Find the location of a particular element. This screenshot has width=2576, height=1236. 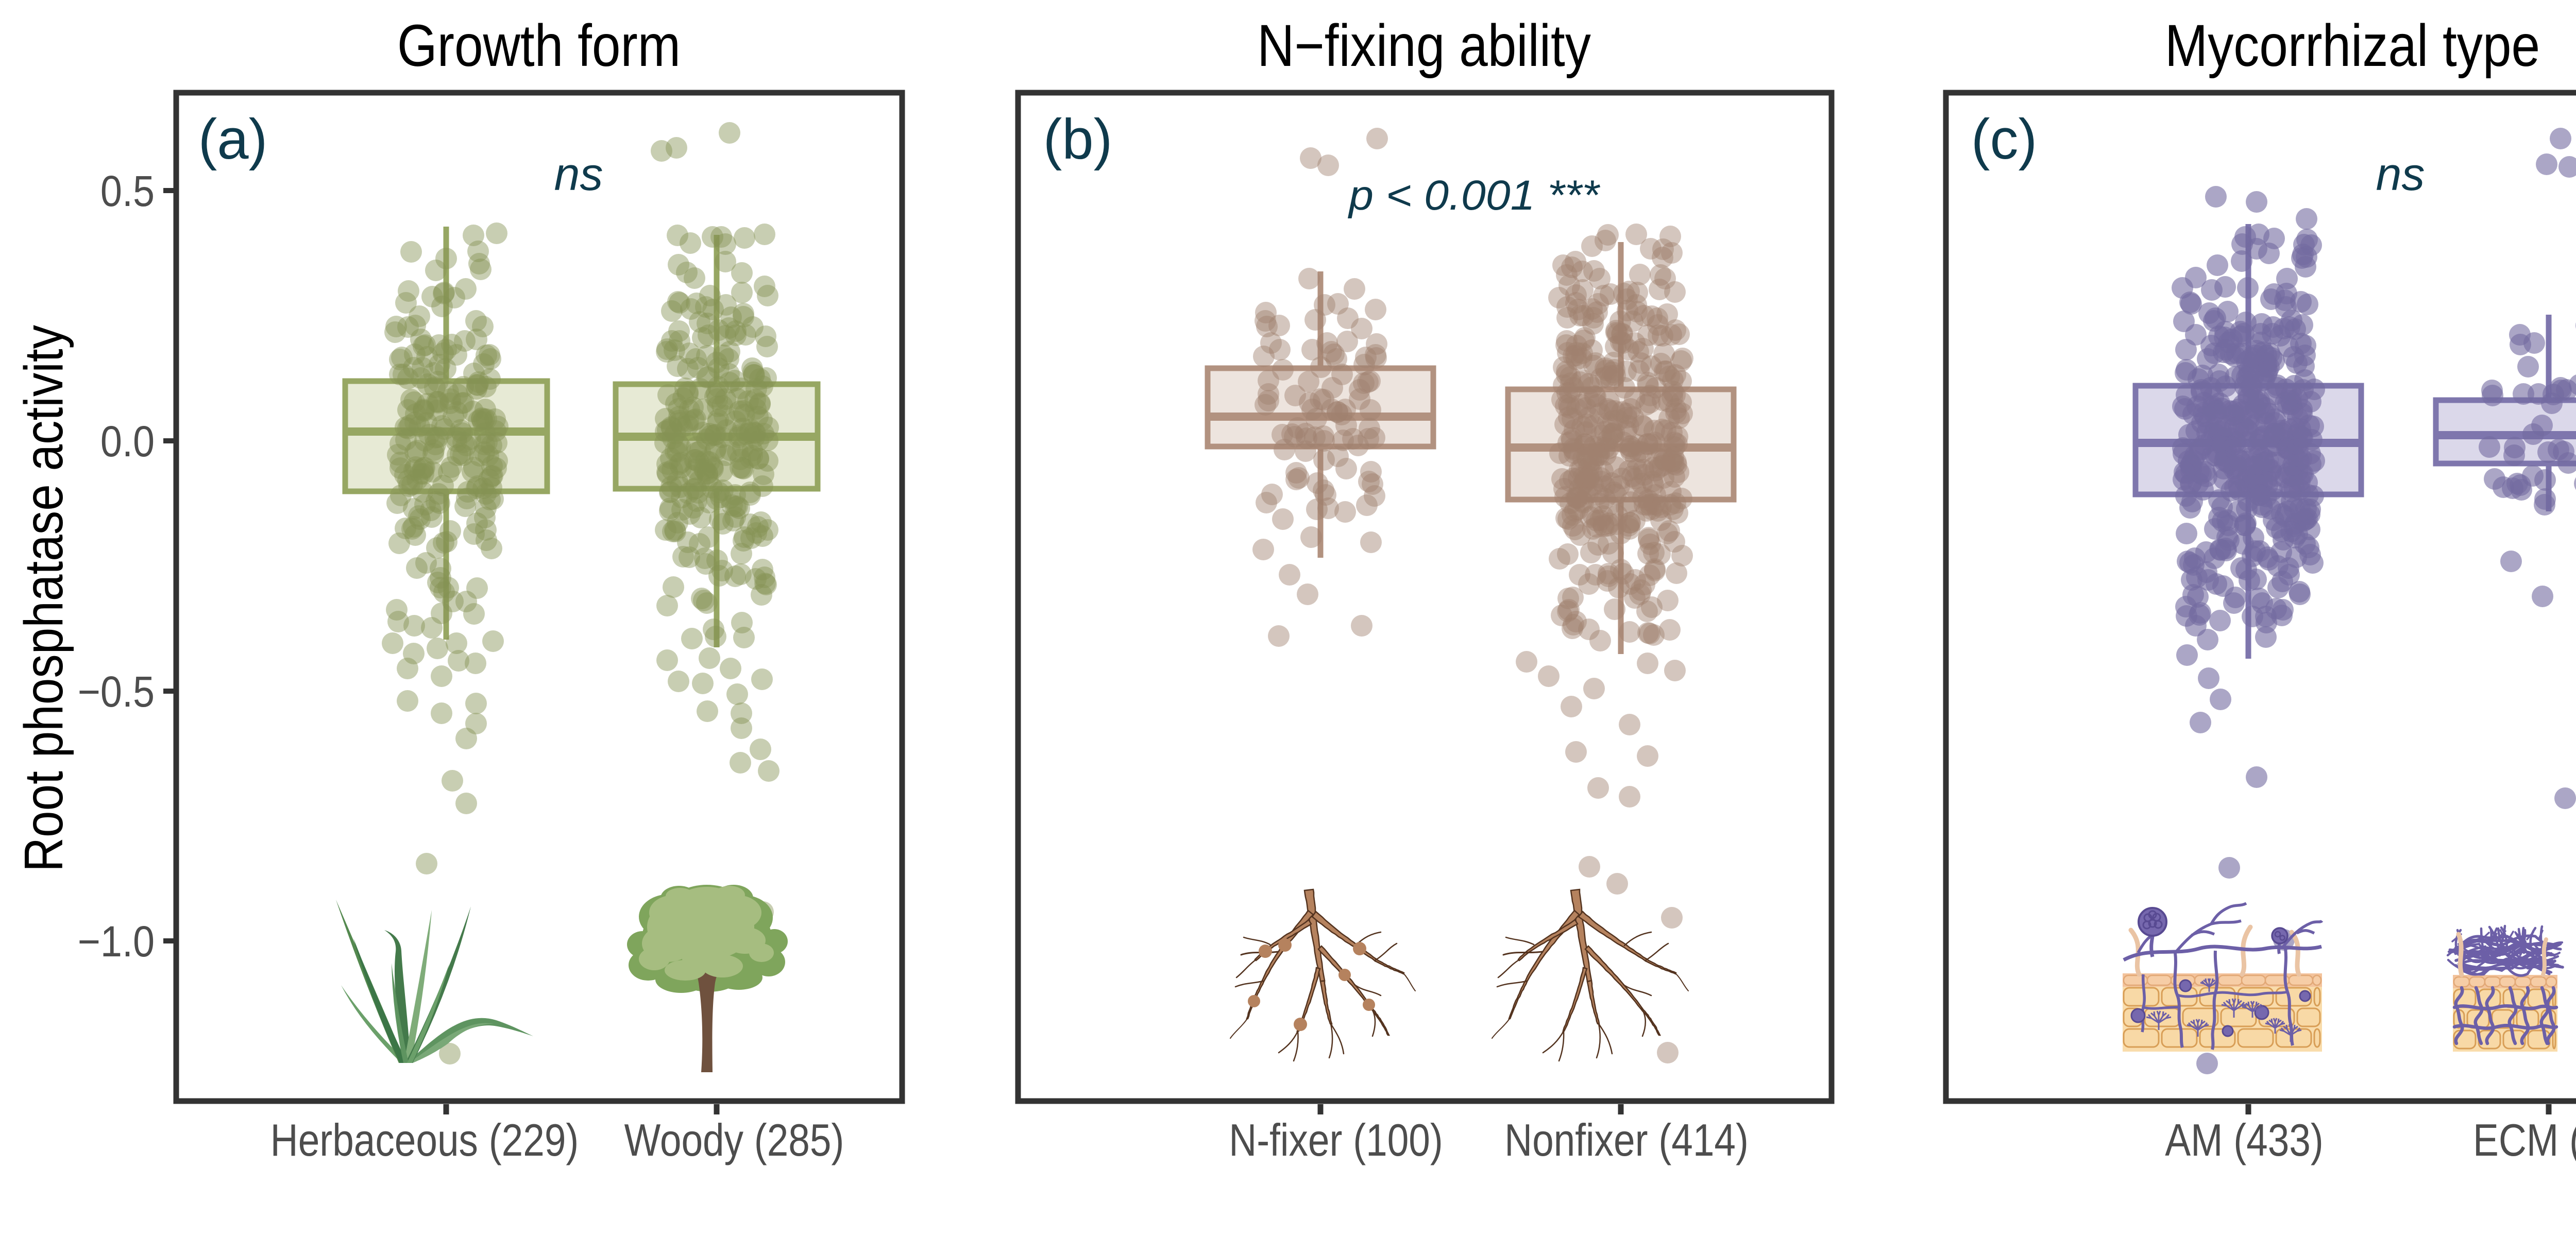

svg-text: N-fixer (100) is located at coordinates (1336, 1140).